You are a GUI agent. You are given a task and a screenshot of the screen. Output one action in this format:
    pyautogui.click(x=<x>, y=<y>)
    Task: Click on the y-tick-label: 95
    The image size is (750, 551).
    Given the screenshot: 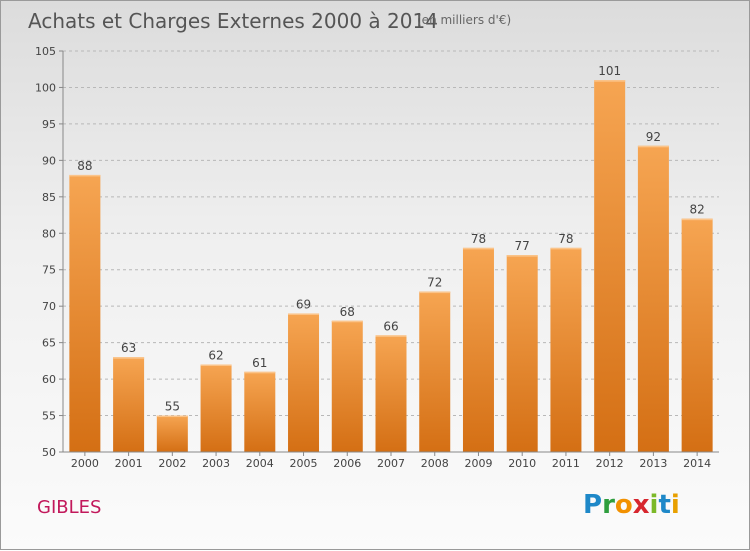 What is the action you would take?
    pyautogui.click(x=49, y=124)
    